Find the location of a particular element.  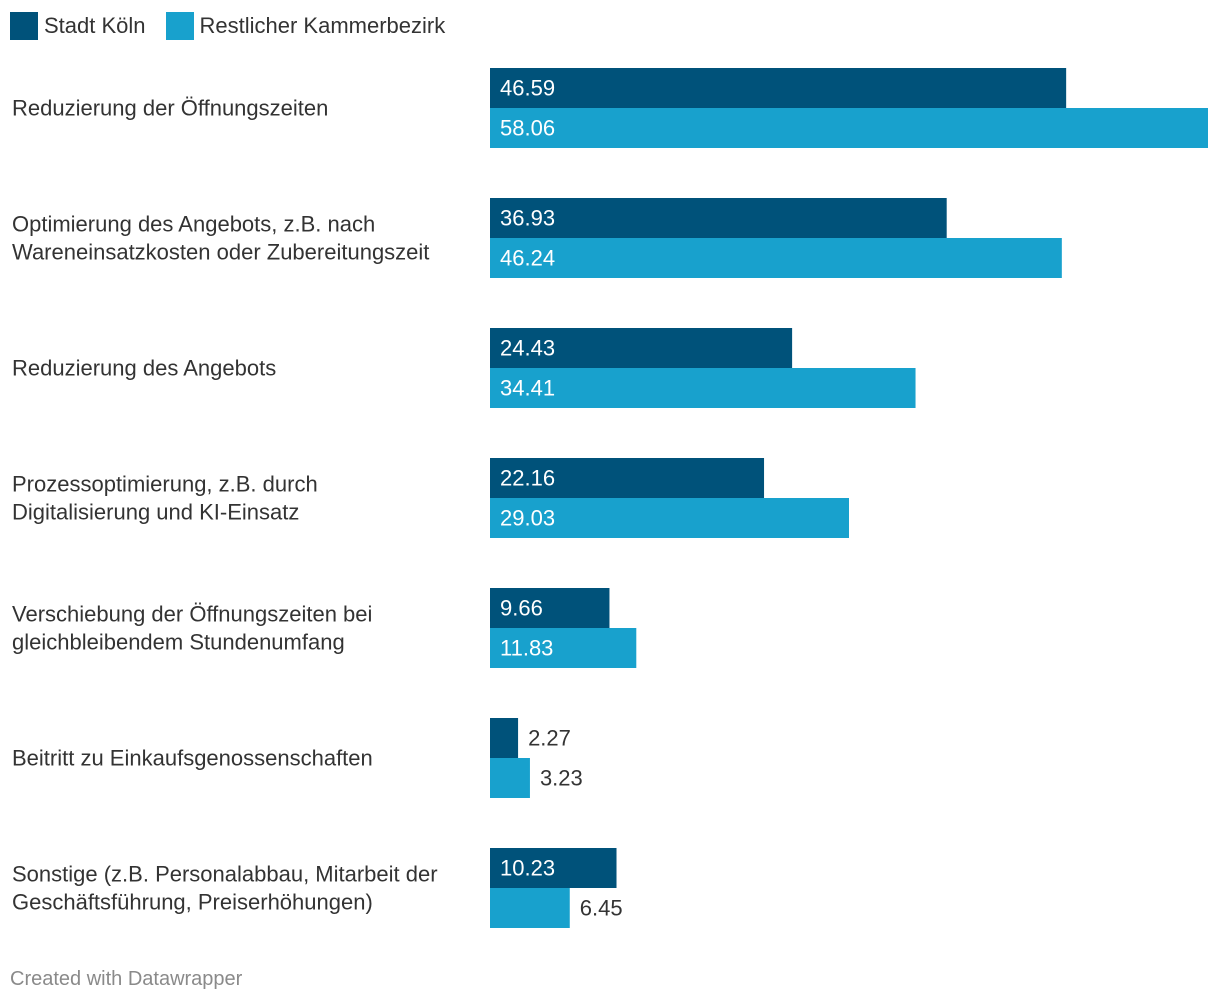

data-label: 3.23 is located at coordinates (561, 778).